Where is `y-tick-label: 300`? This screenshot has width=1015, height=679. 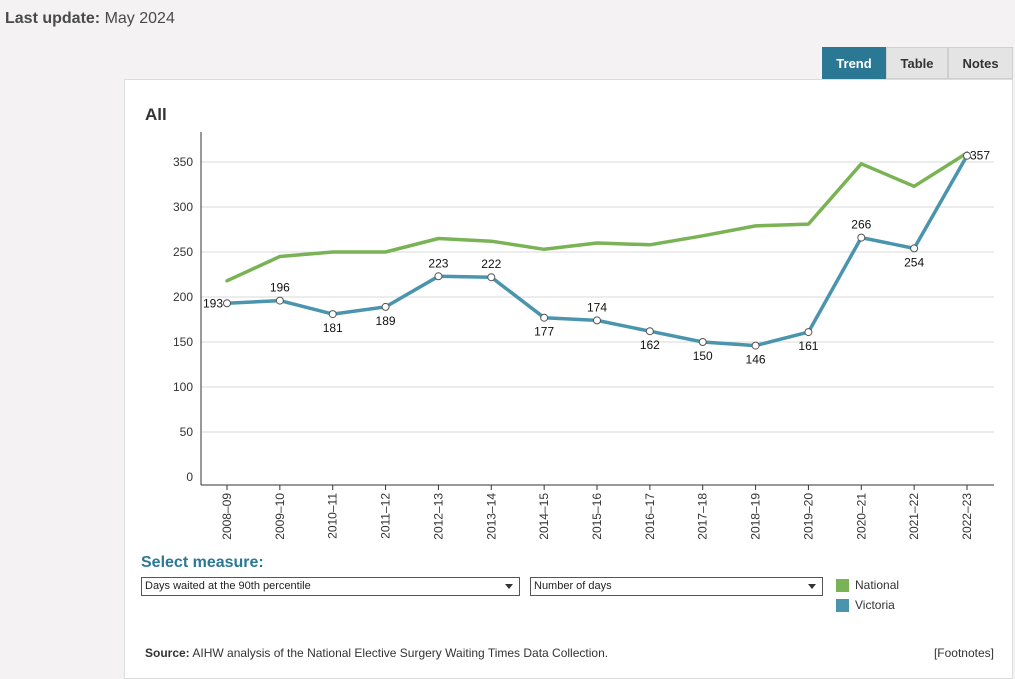
y-tick-label: 300 is located at coordinates (183, 207).